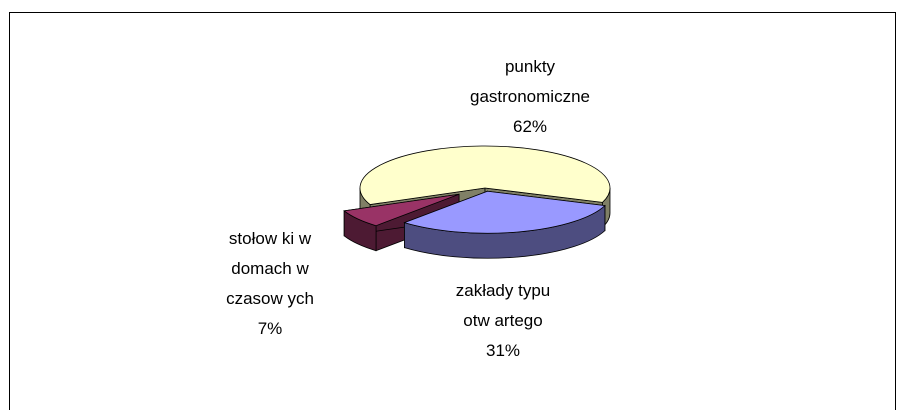 This screenshot has width=909, height=410. I want to click on data-label: stołow ki w domach w czasow ych 7%, so click(270, 284).